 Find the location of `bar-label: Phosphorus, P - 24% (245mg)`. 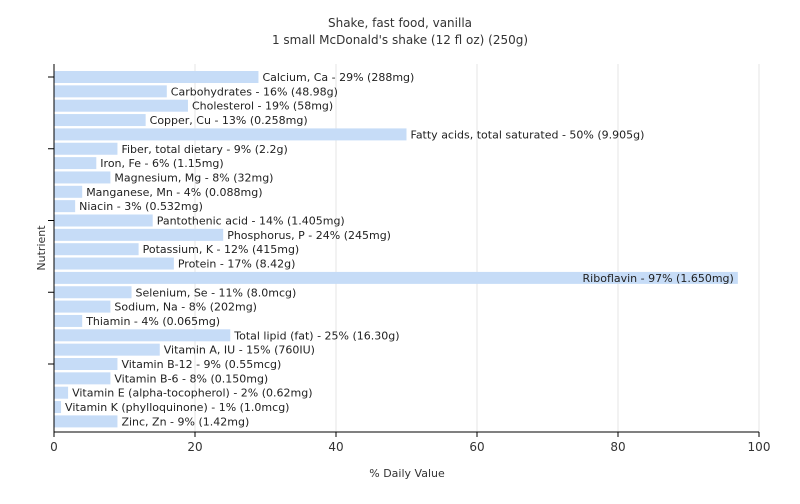

bar-label: Phosphorus, P - 24% (245mg) is located at coordinates (309, 235).